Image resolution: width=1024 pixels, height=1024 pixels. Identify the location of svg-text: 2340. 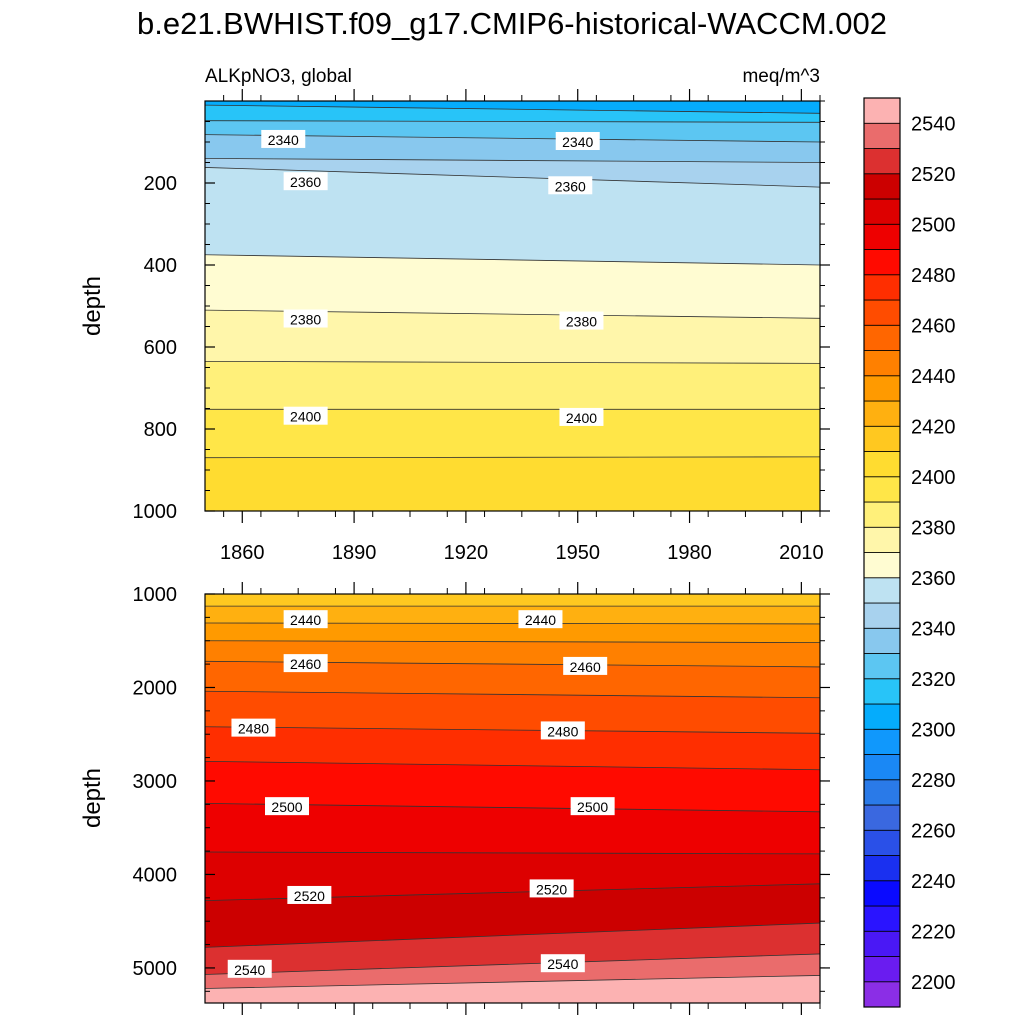
(283, 140).